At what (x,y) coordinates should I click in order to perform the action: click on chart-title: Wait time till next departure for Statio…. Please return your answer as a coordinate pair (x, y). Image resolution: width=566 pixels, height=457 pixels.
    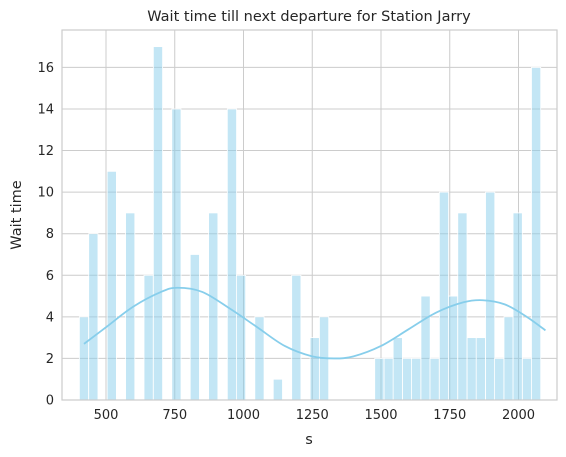
    Looking at the image, I should click on (309, 17).